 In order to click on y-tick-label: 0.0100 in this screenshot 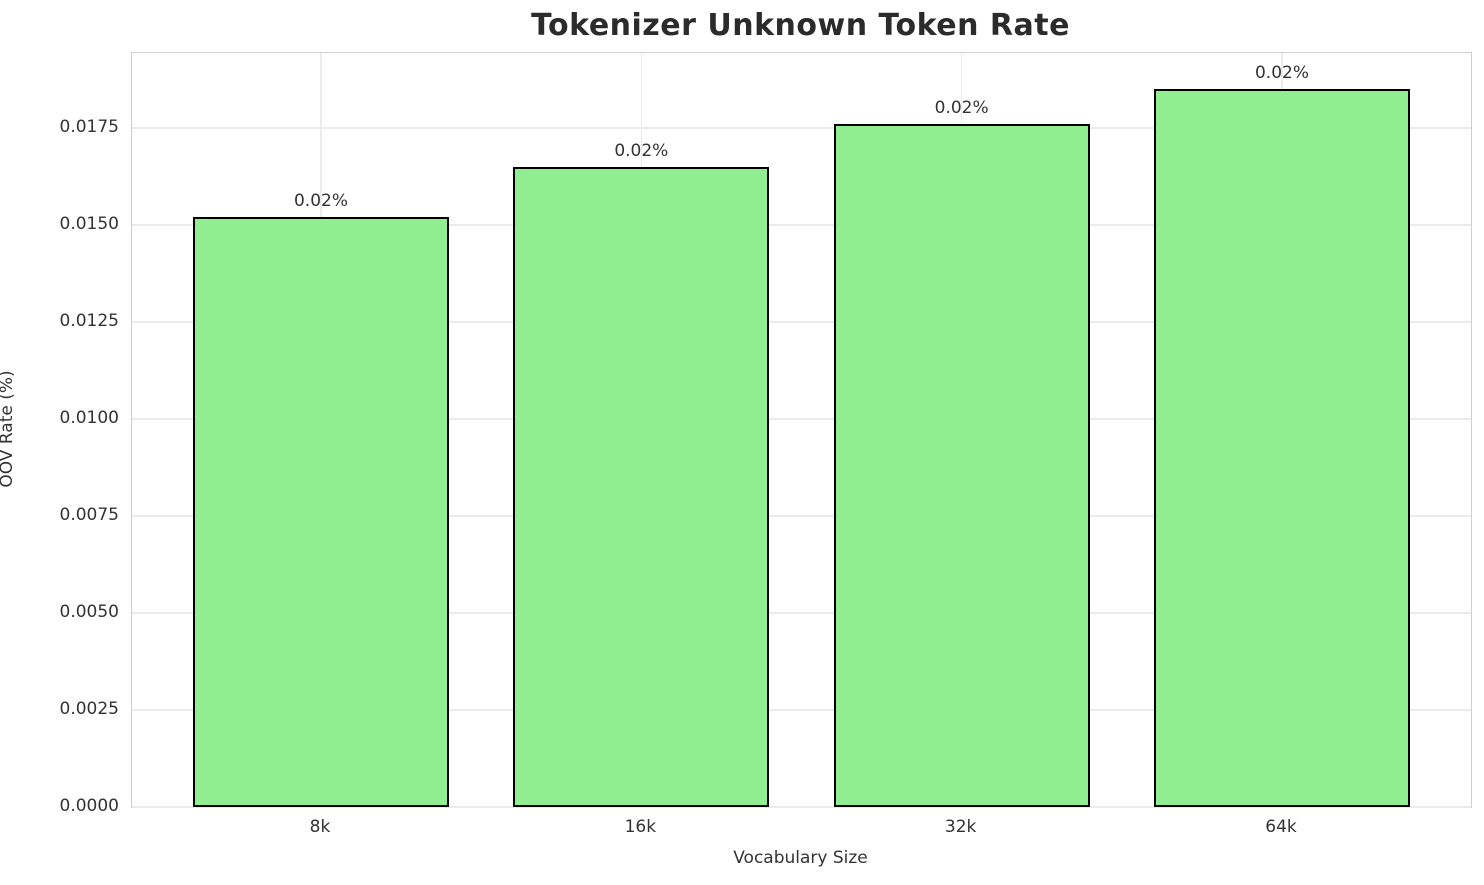, I will do `click(89, 417)`.